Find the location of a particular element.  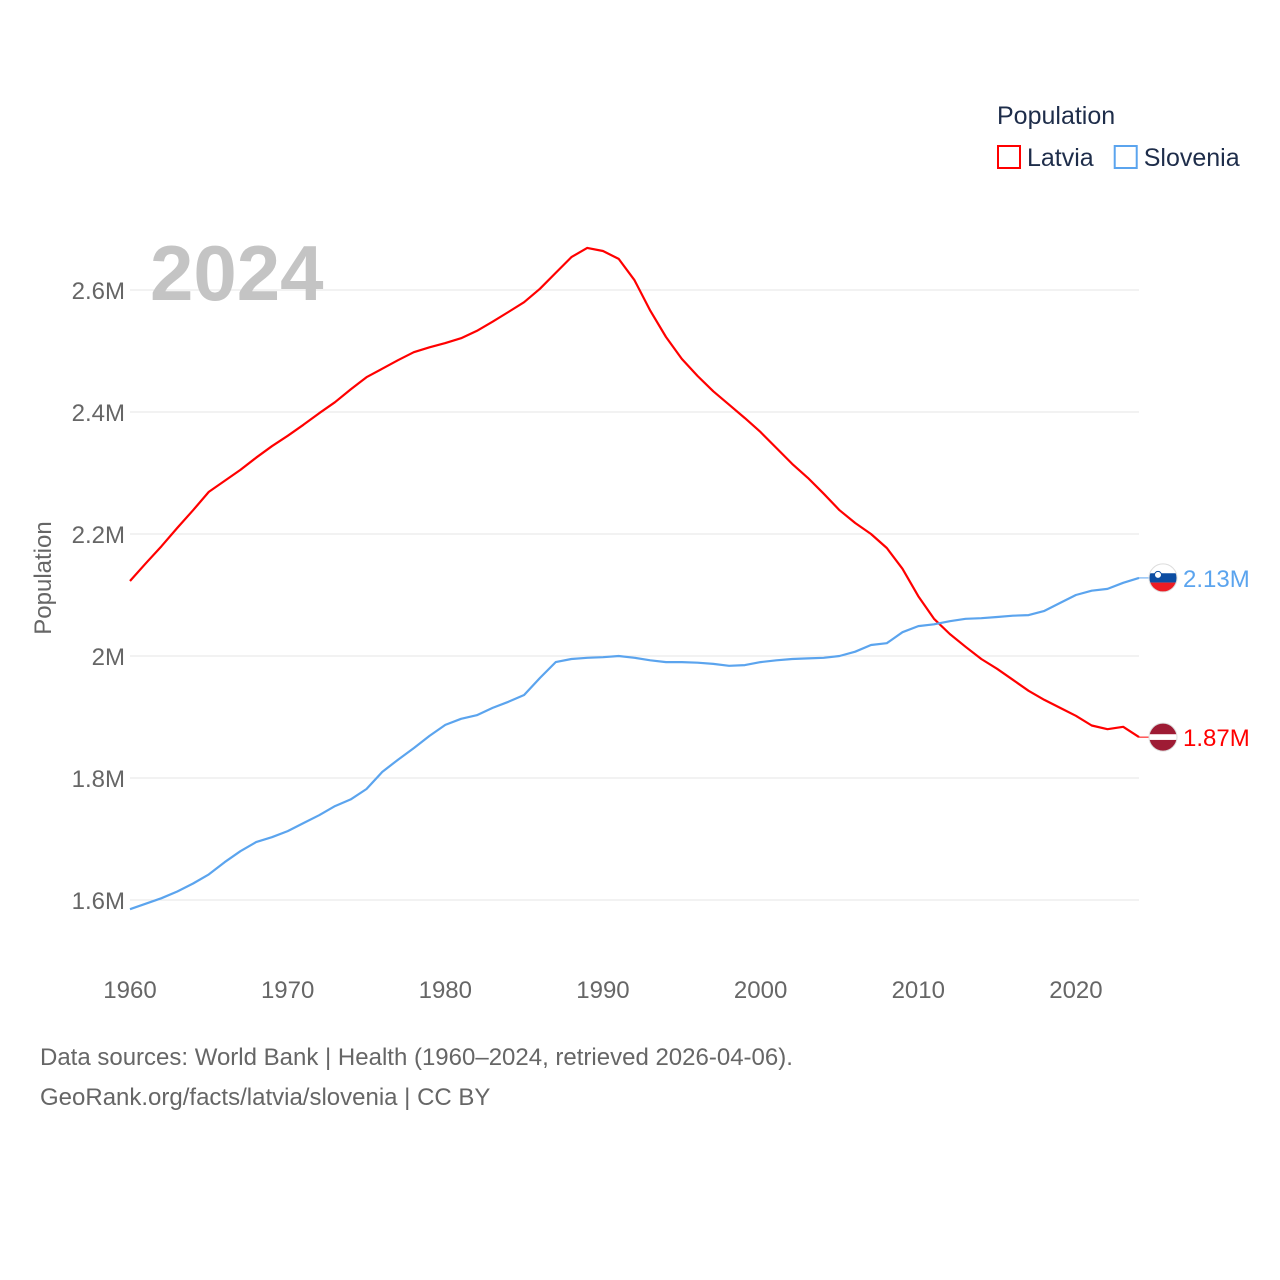

y-tick-label: 2.6M is located at coordinates (98, 291).